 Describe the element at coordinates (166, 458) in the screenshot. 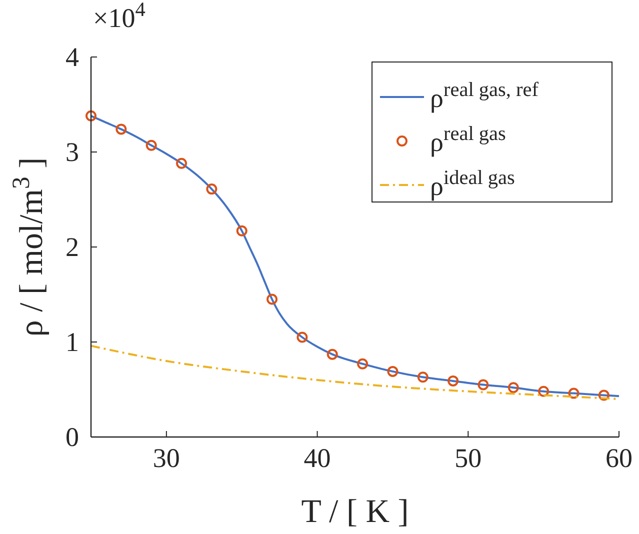

I see `x-tick-label: 30` at that location.